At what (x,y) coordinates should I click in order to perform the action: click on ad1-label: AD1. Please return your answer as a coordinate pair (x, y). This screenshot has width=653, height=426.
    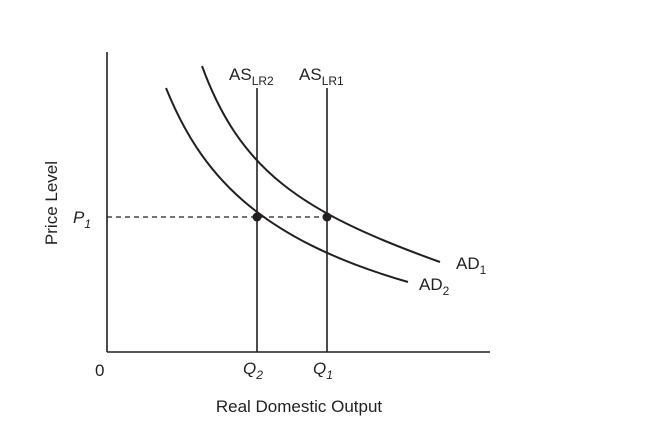
    Looking at the image, I should click on (471, 265).